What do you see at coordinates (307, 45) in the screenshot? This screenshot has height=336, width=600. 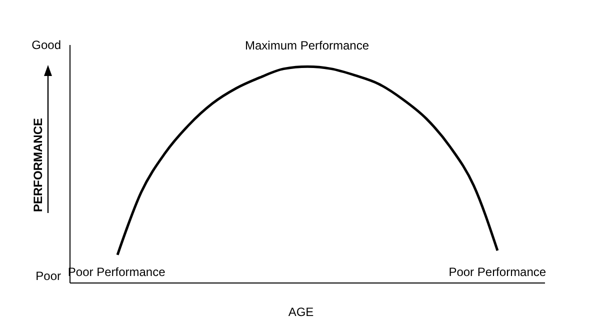 I see `annotation: Maximum Performance` at bounding box center [307, 45].